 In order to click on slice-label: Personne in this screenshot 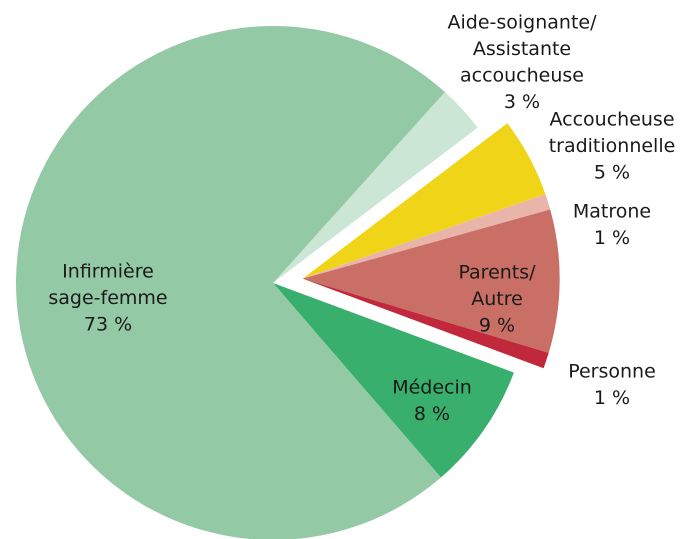, I will do `click(612, 372)`.